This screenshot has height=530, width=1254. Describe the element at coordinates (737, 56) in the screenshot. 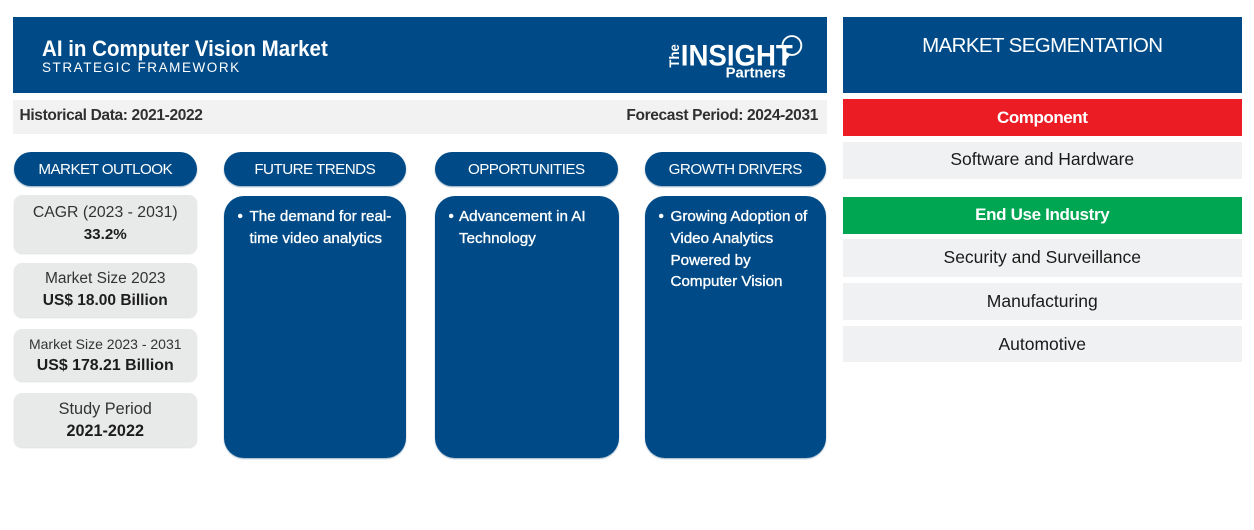

I see `svg-text: INSIGHT` at that location.